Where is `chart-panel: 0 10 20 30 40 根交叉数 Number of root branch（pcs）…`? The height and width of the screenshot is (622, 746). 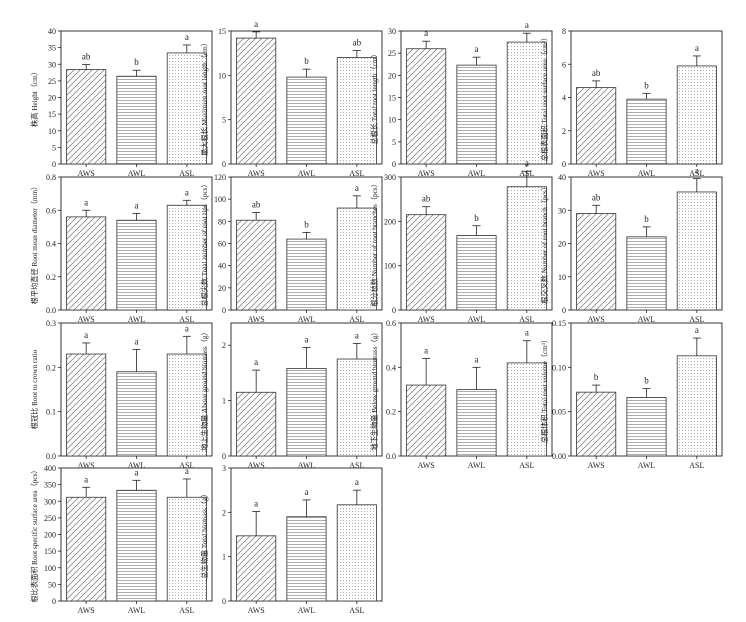 chart-panel: 0 10 20 30 40 根交叉数 Number of root branch（pcs）… is located at coordinates (631, 245).